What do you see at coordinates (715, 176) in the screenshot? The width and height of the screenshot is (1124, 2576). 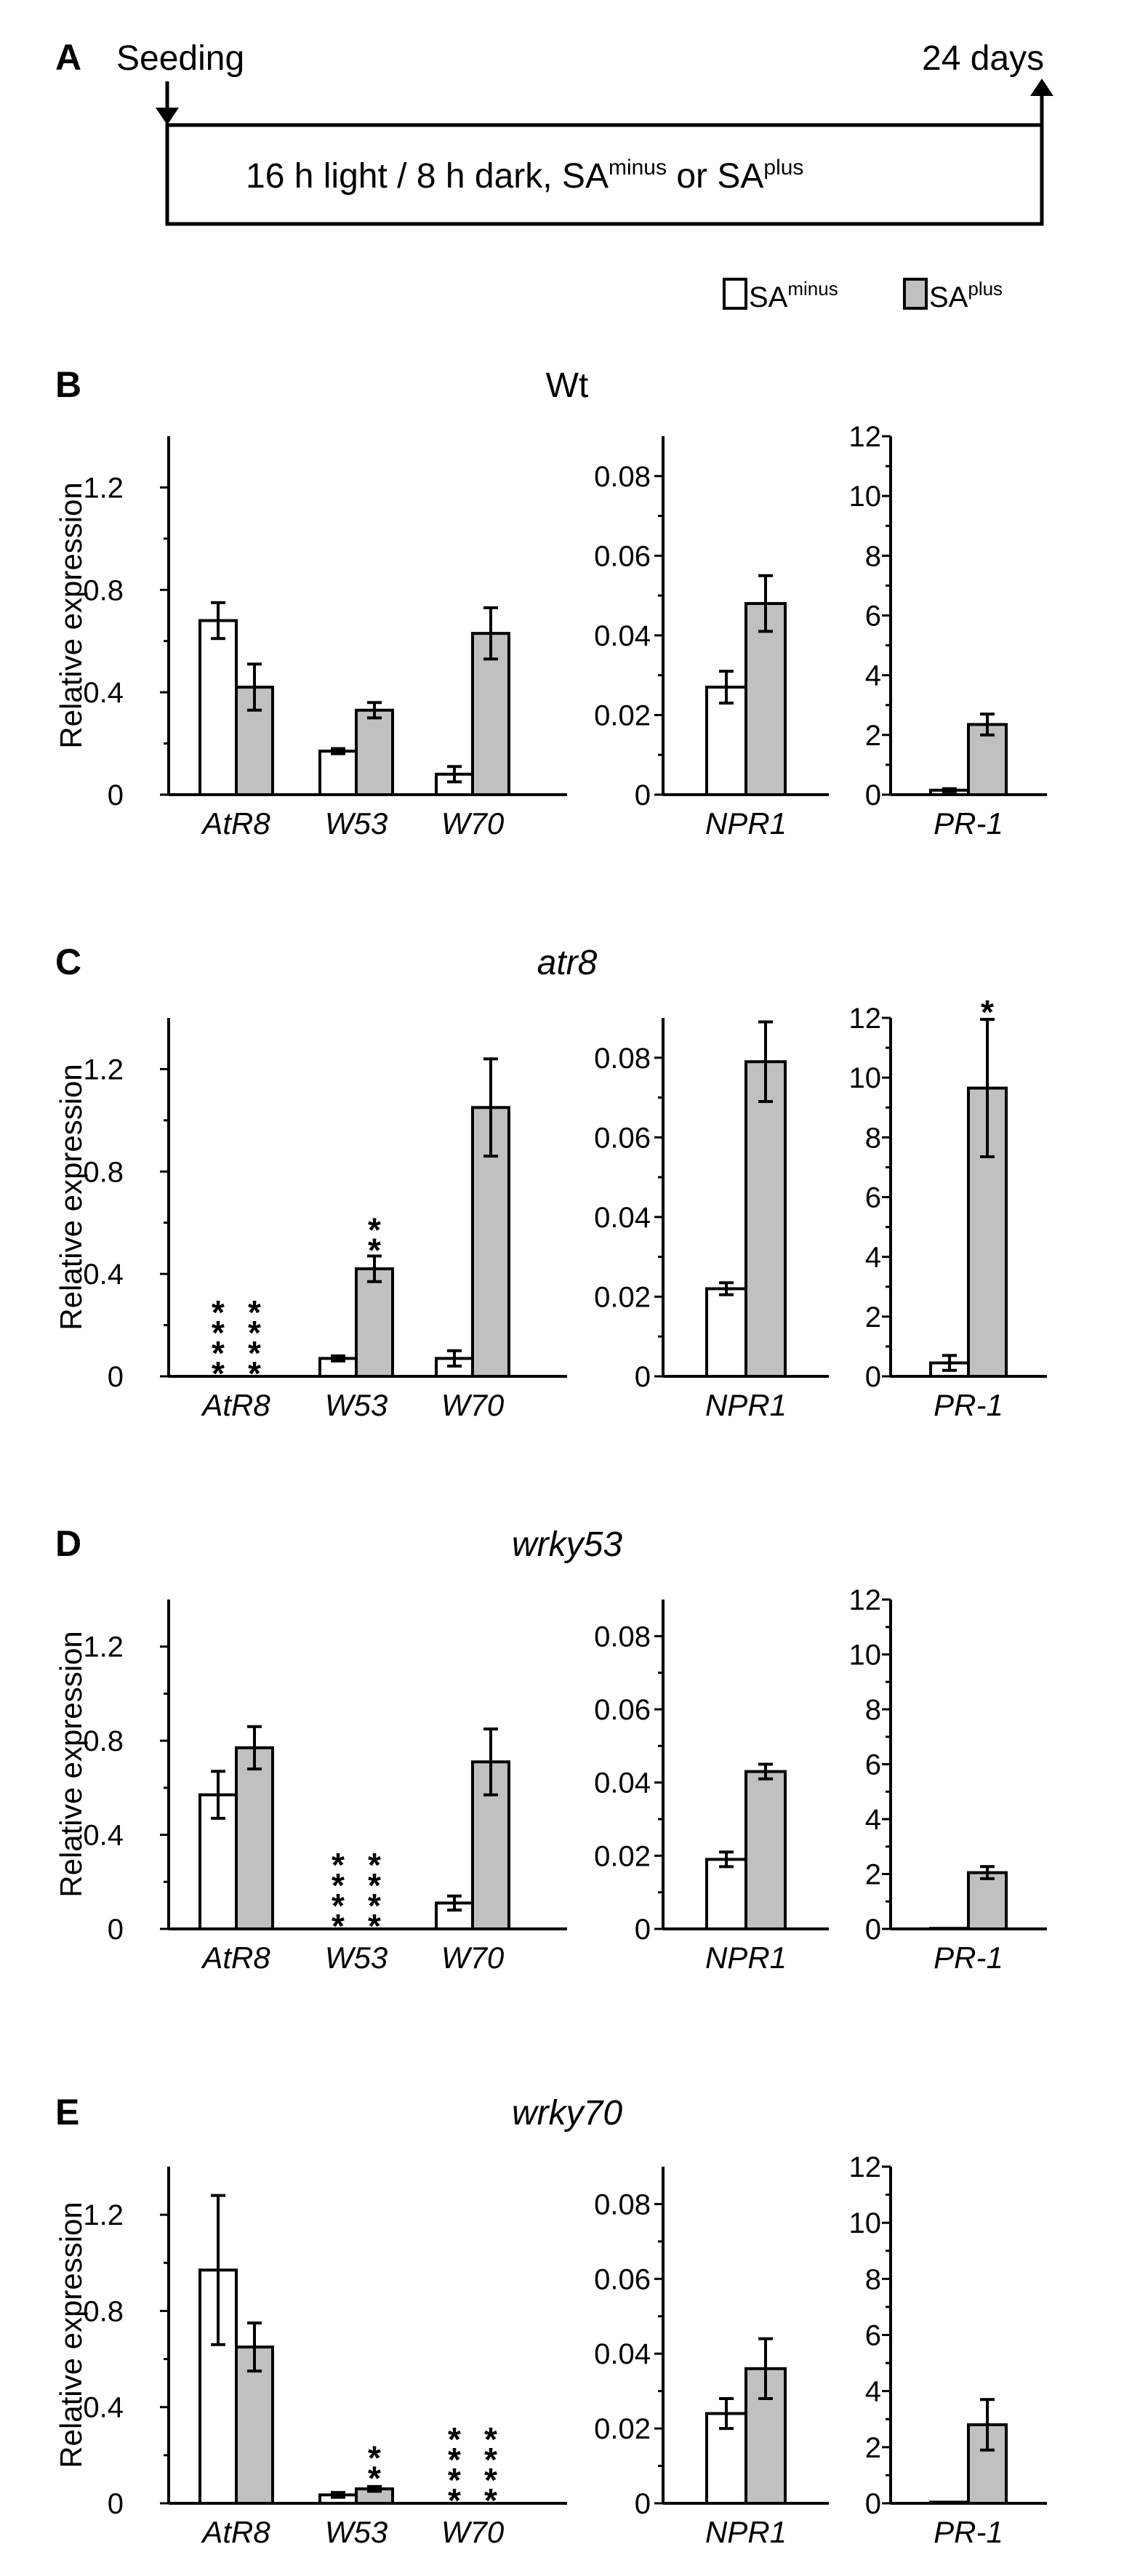 I see `condition-mid: or SA` at bounding box center [715, 176].